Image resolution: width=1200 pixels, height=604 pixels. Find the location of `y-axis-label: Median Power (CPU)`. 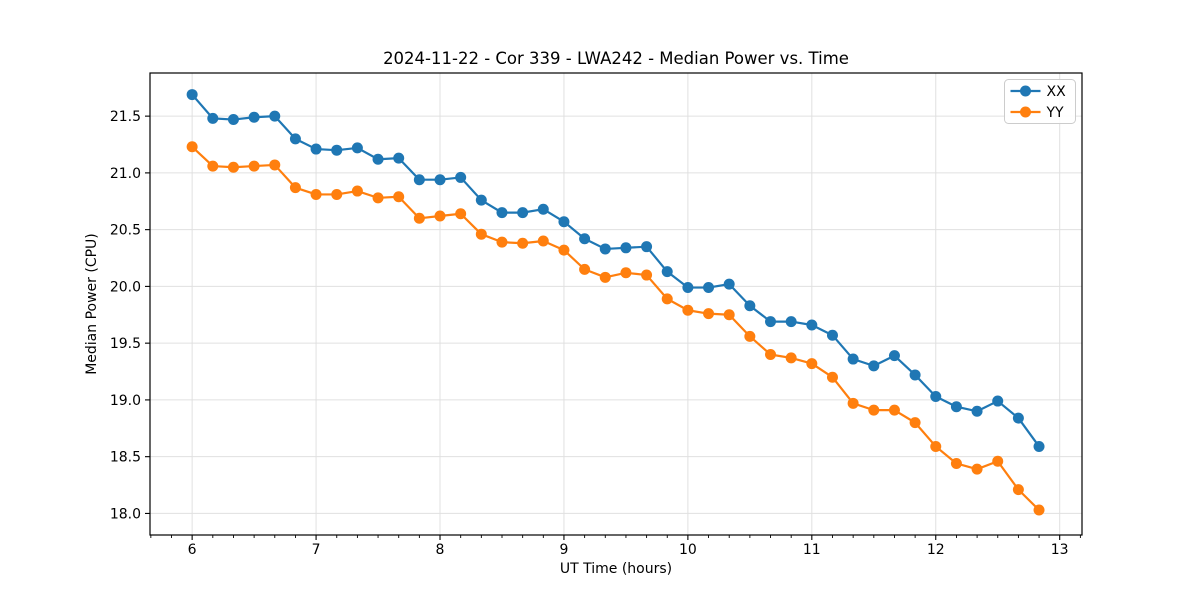

y-axis-label: Median Power (CPU) is located at coordinates (92, 304).